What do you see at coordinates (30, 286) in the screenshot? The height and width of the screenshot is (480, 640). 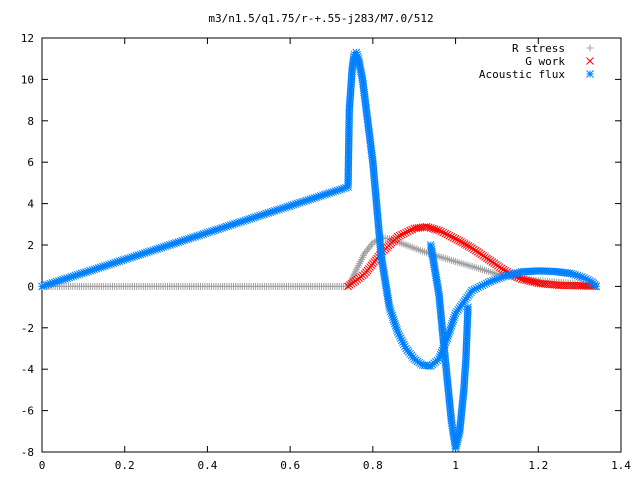 I see `y-tick-label: 0` at bounding box center [30, 286].